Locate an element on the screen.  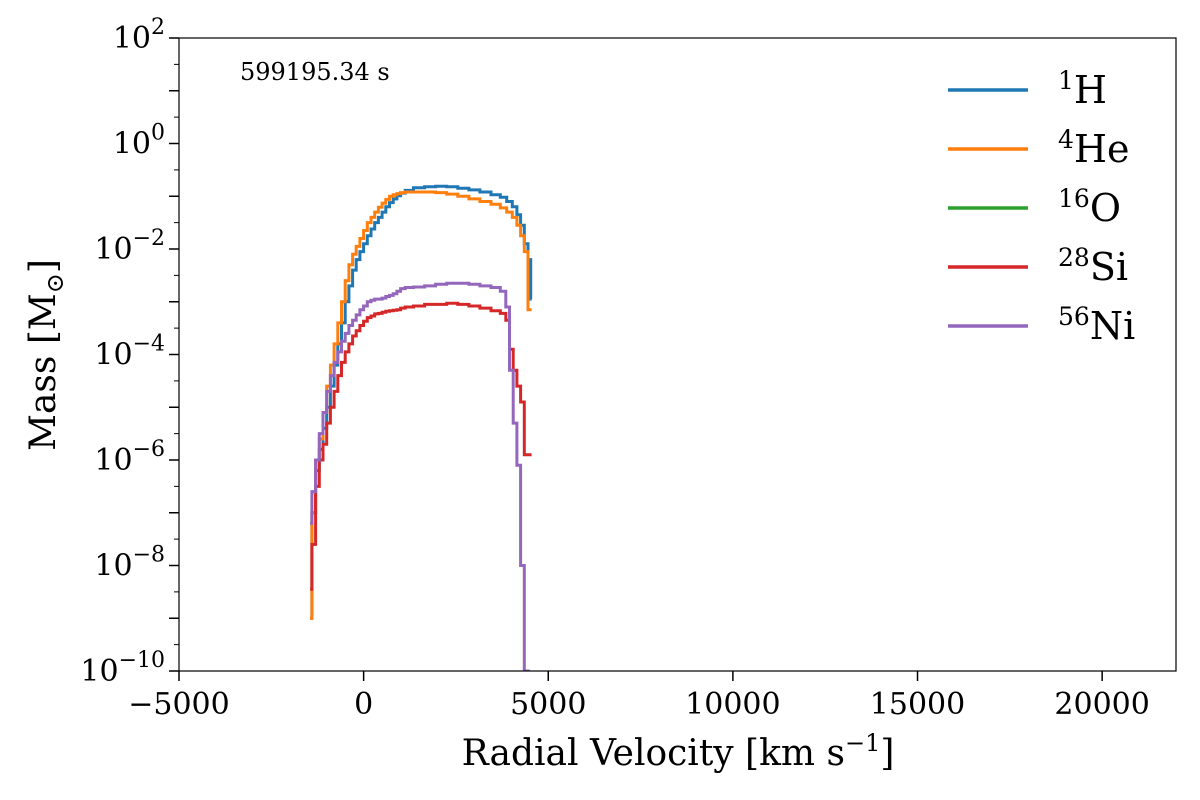
x-axis-ticks: −5000 0 5000 10000 15000 20000 is located at coordinates (639, 696).